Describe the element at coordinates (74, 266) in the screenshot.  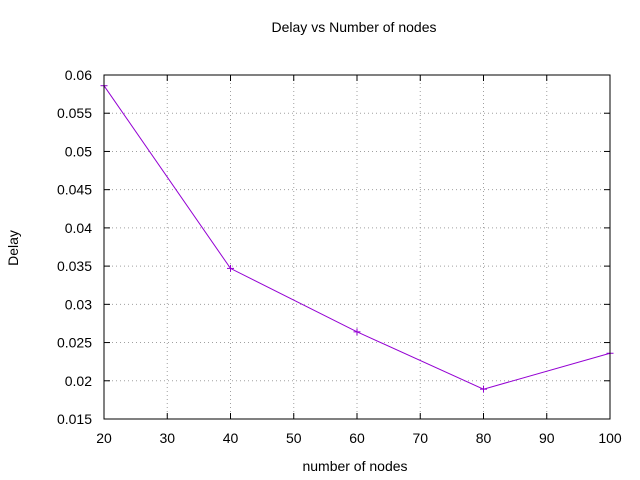
I see `y-tick-label: 0.035` at that location.